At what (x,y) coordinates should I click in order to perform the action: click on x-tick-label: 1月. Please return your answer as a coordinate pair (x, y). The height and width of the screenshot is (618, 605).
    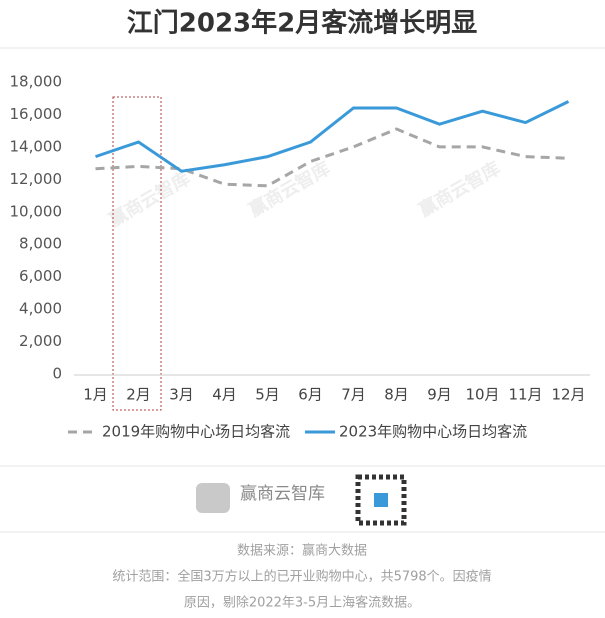
    Looking at the image, I should click on (95, 395).